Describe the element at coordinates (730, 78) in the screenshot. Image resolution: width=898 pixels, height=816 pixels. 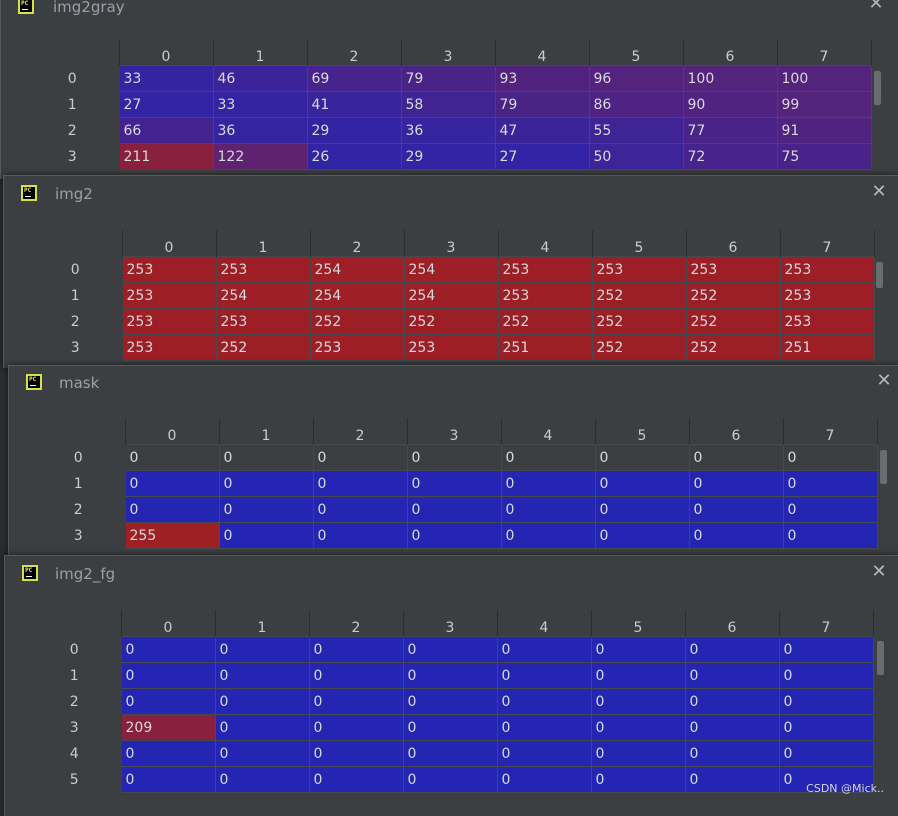
I see `table-cell: 100` at that location.